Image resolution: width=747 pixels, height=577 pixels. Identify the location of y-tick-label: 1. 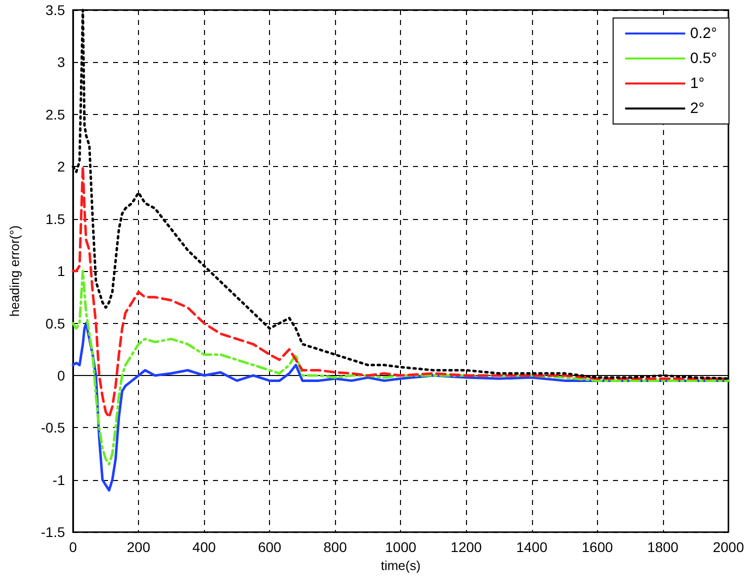
(61, 271).